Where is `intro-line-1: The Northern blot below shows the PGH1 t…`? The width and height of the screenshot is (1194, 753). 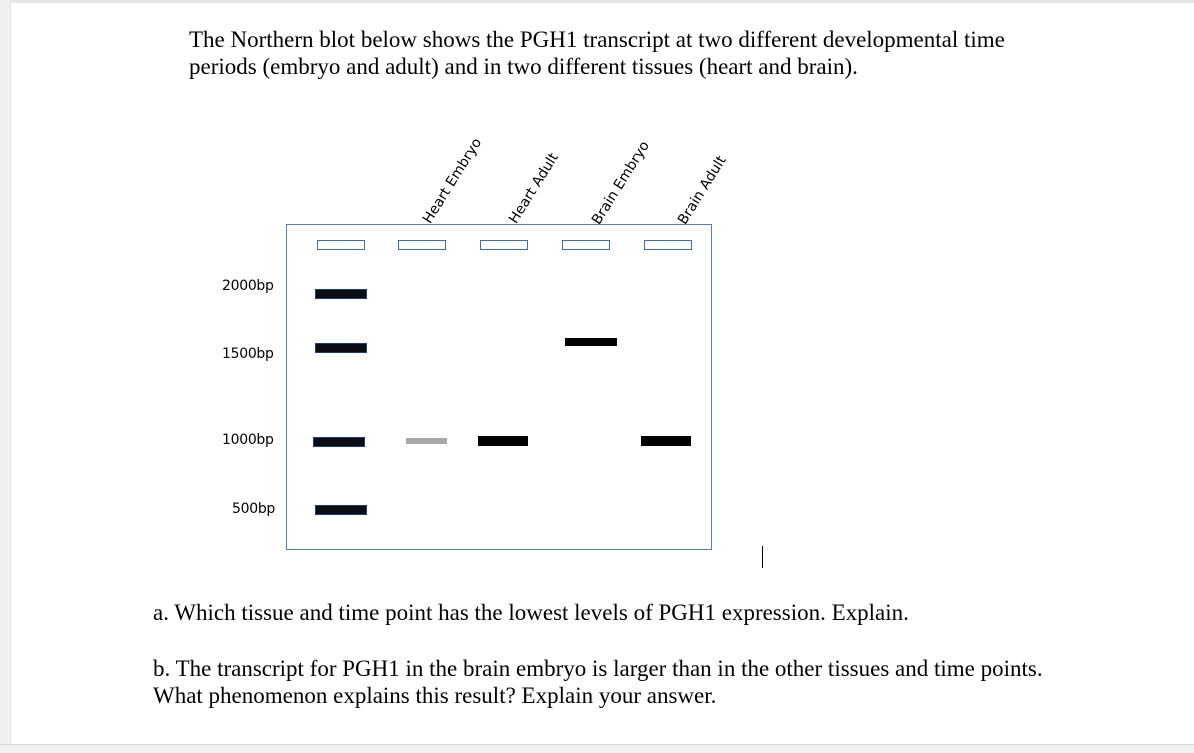 intro-line-1: The Northern blot below shows the PGH1 t… is located at coordinates (597, 39).